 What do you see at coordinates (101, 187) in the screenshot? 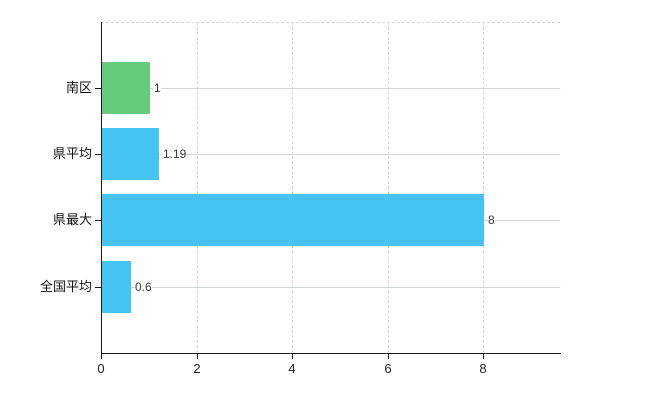
I see `y-axis-line` at bounding box center [101, 187].